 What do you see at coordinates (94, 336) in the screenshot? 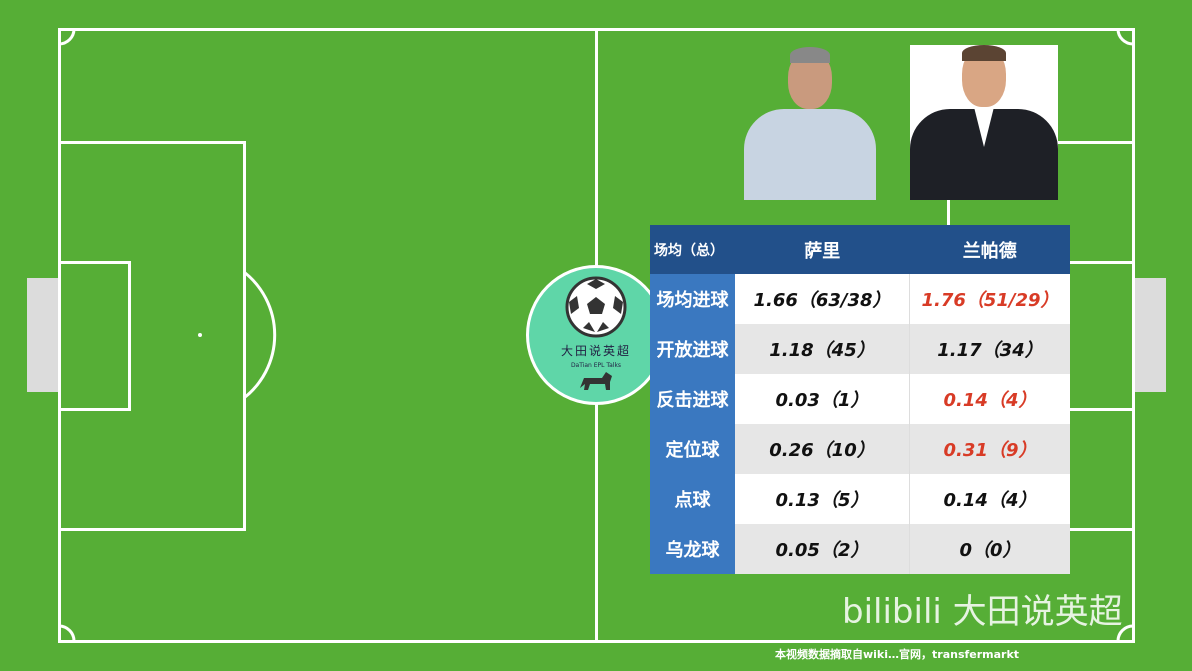
I see `left-goal-area` at bounding box center [94, 336].